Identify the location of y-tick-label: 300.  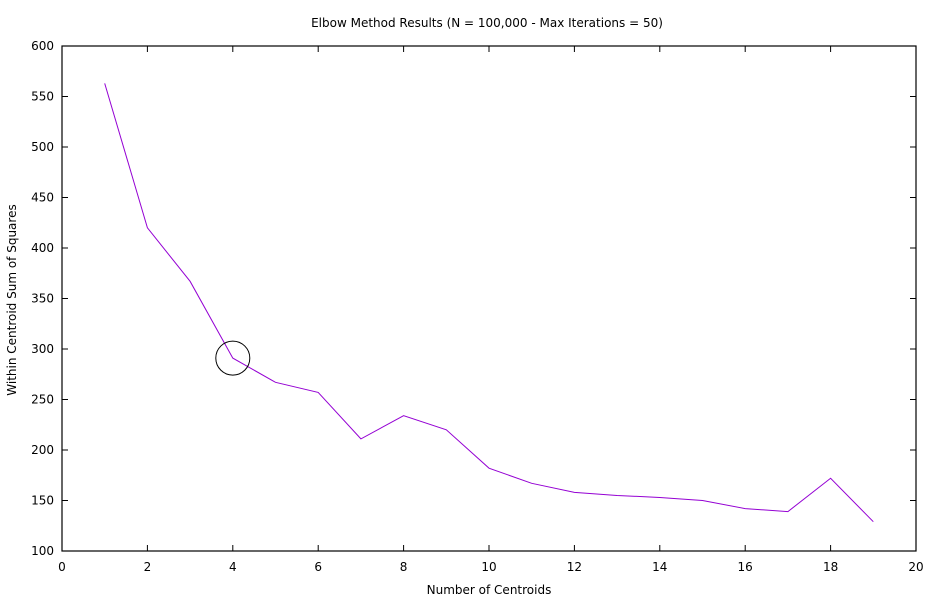
(42, 349).